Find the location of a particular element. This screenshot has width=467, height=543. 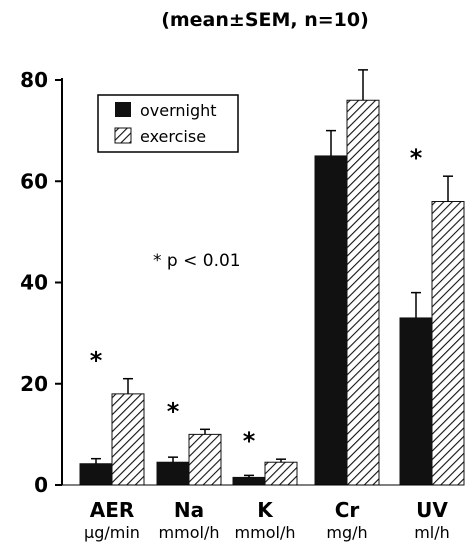

bar-exercise-na is located at coordinates (205, 459).